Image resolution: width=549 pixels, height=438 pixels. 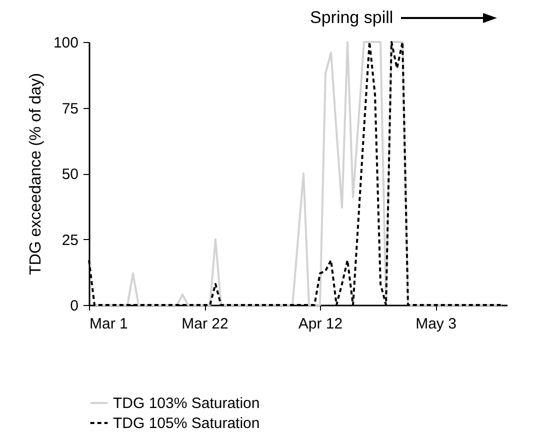 I want to click on text: Spring spill, so click(x=352, y=18).